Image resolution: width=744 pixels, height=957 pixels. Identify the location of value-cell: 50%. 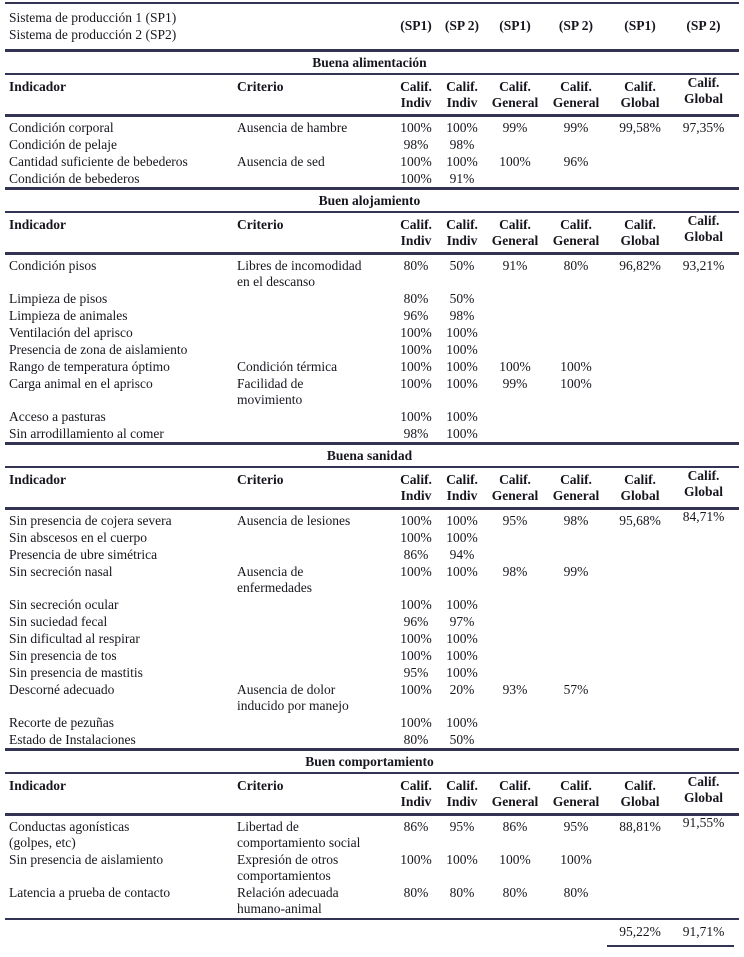
(462, 265).